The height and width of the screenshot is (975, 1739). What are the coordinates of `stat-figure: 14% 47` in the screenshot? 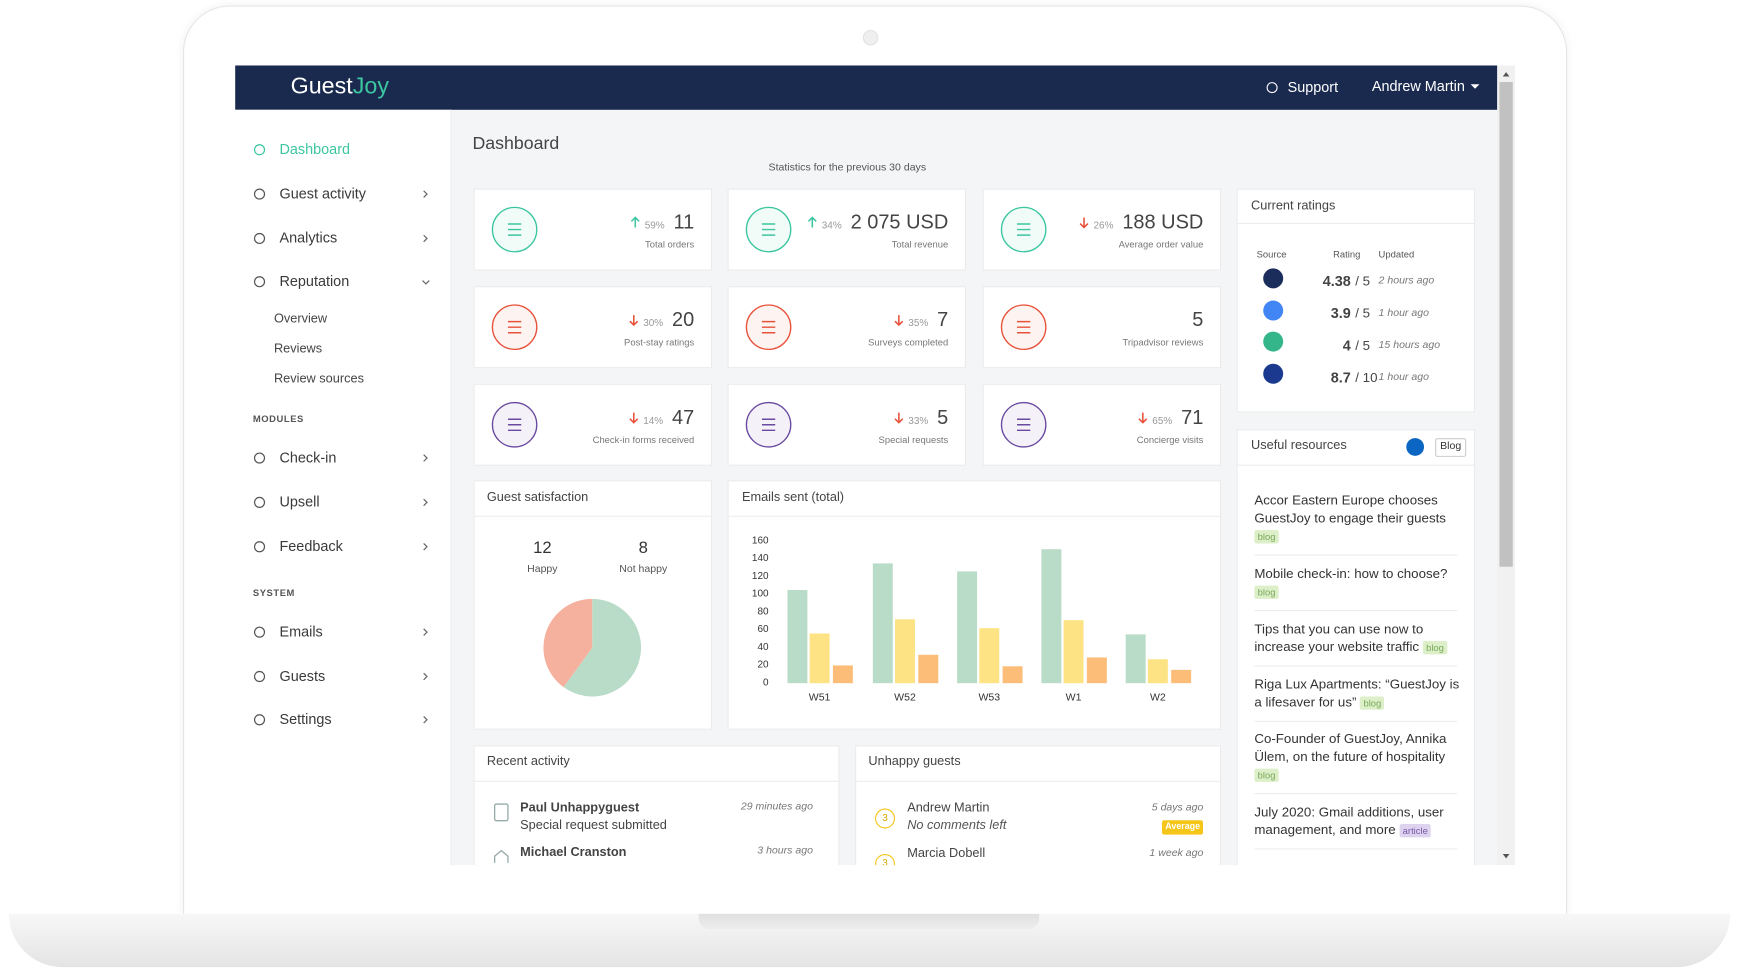 It's located at (661, 417).